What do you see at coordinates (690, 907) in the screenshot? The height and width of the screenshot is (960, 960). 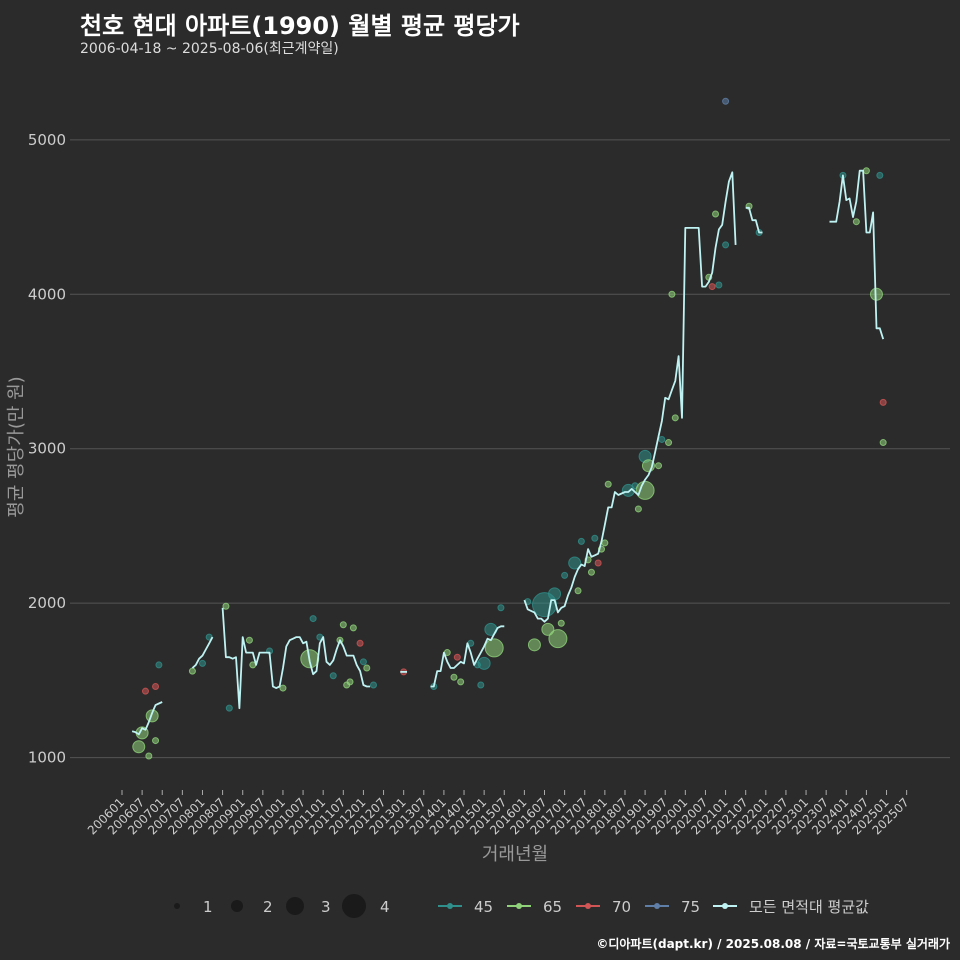 I see `legend-color-label: 75` at bounding box center [690, 907].